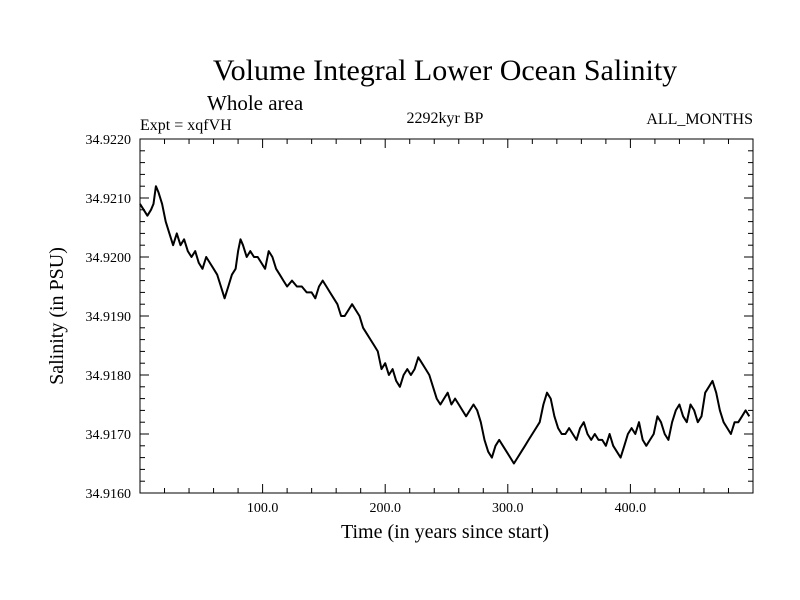 Image resolution: width=800 pixels, height=600 pixels. I want to click on y-tick-label: 34.9180, so click(109, 376).